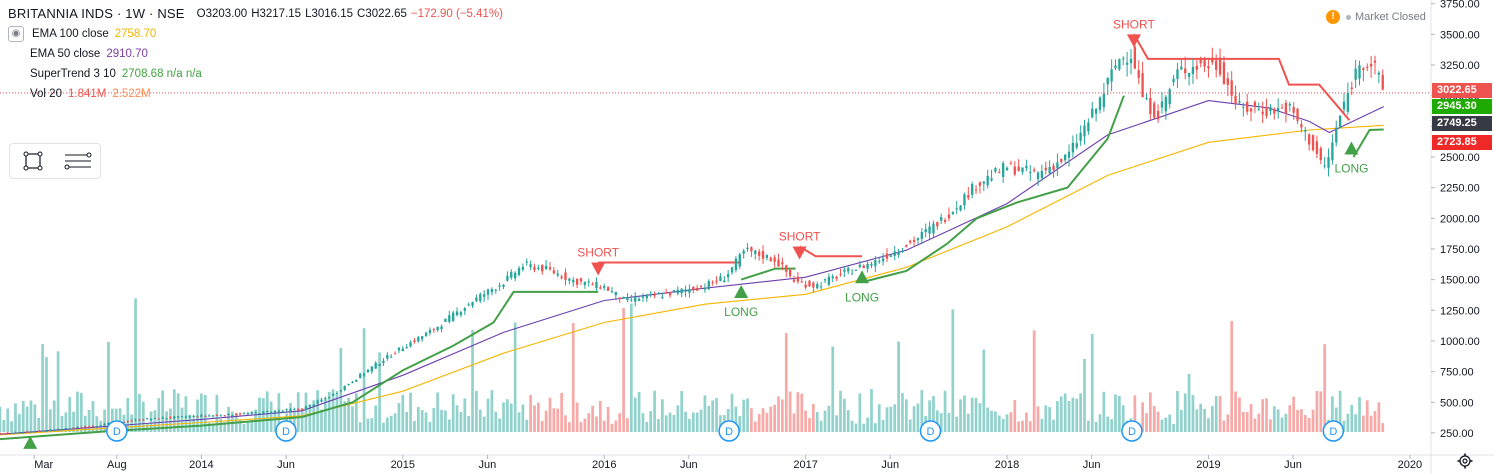 This screenshot has height=474, width=1494. What do you see at coordinates (33, 161) in the screenshot?
I see `rectangle-tool-icon` at bounding box center [33, 161].